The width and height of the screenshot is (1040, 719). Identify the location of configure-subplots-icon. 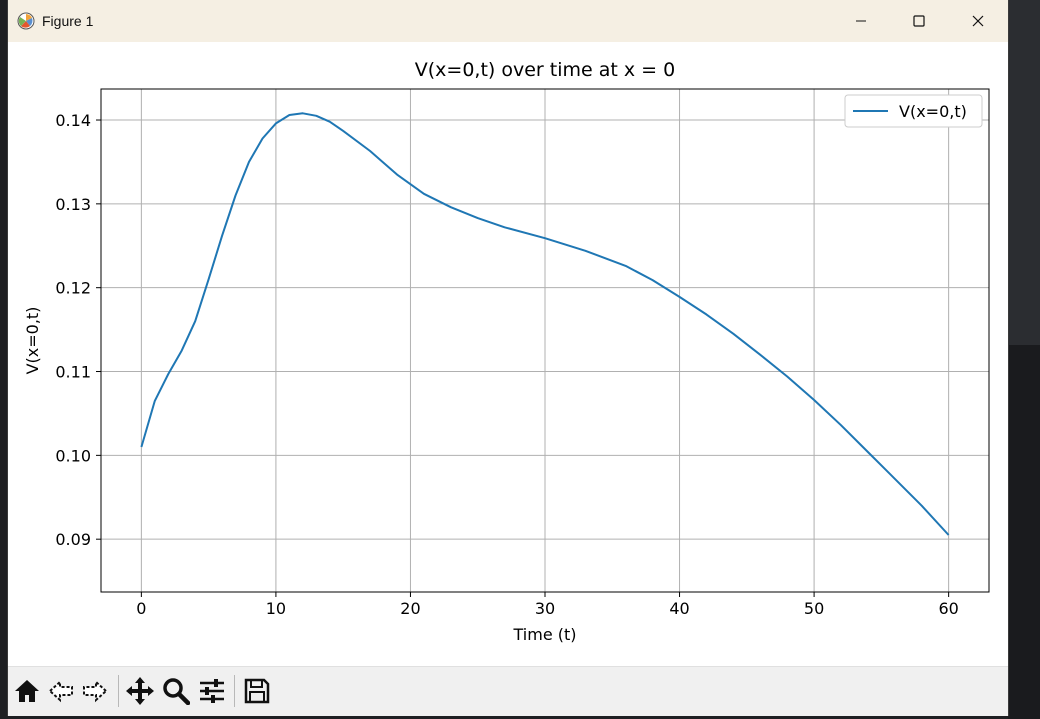
(212, 691).